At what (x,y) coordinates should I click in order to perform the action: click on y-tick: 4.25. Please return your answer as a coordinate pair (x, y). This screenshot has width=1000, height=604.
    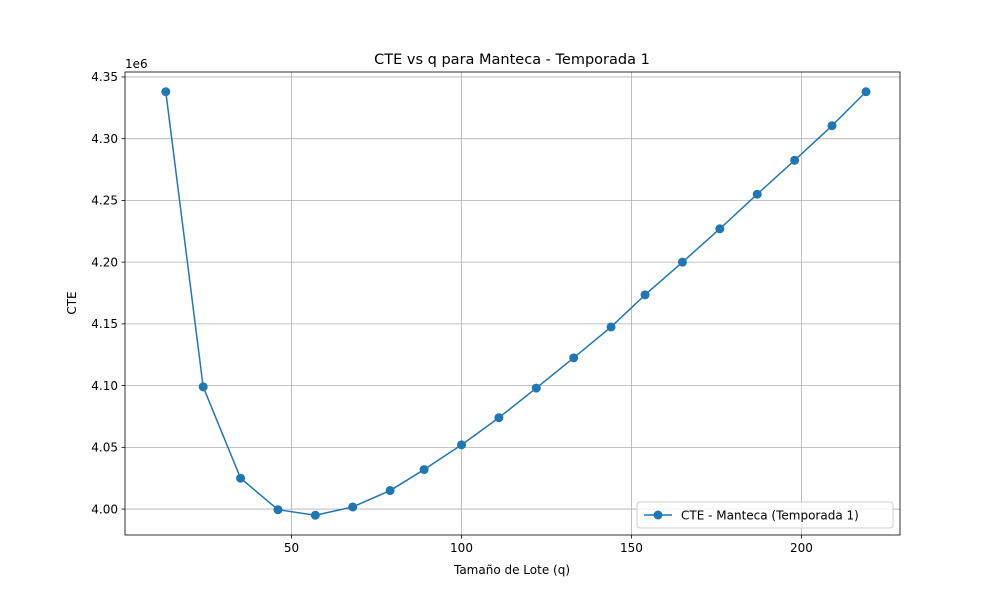
    Looking at the image, I should click on (108, 201).